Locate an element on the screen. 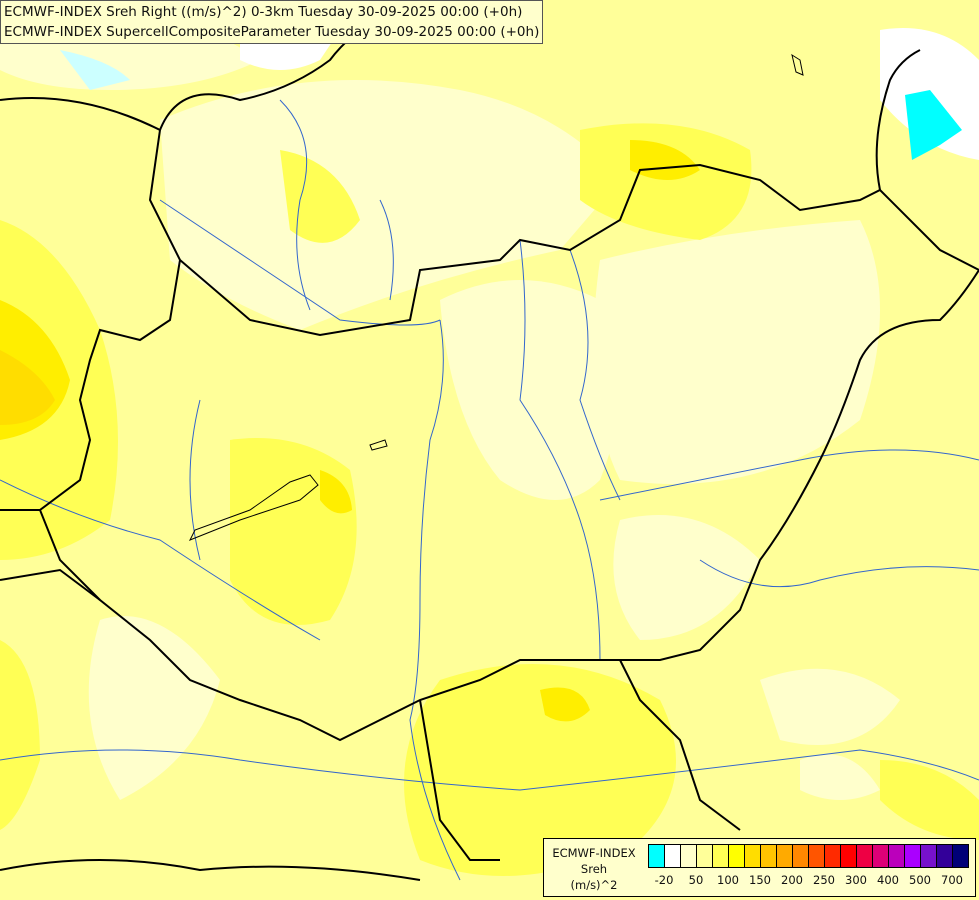 Image resolution: width=979 pixels, height=900 pixels. legend-tick-label: -20 is located at coordinates (664, 880).